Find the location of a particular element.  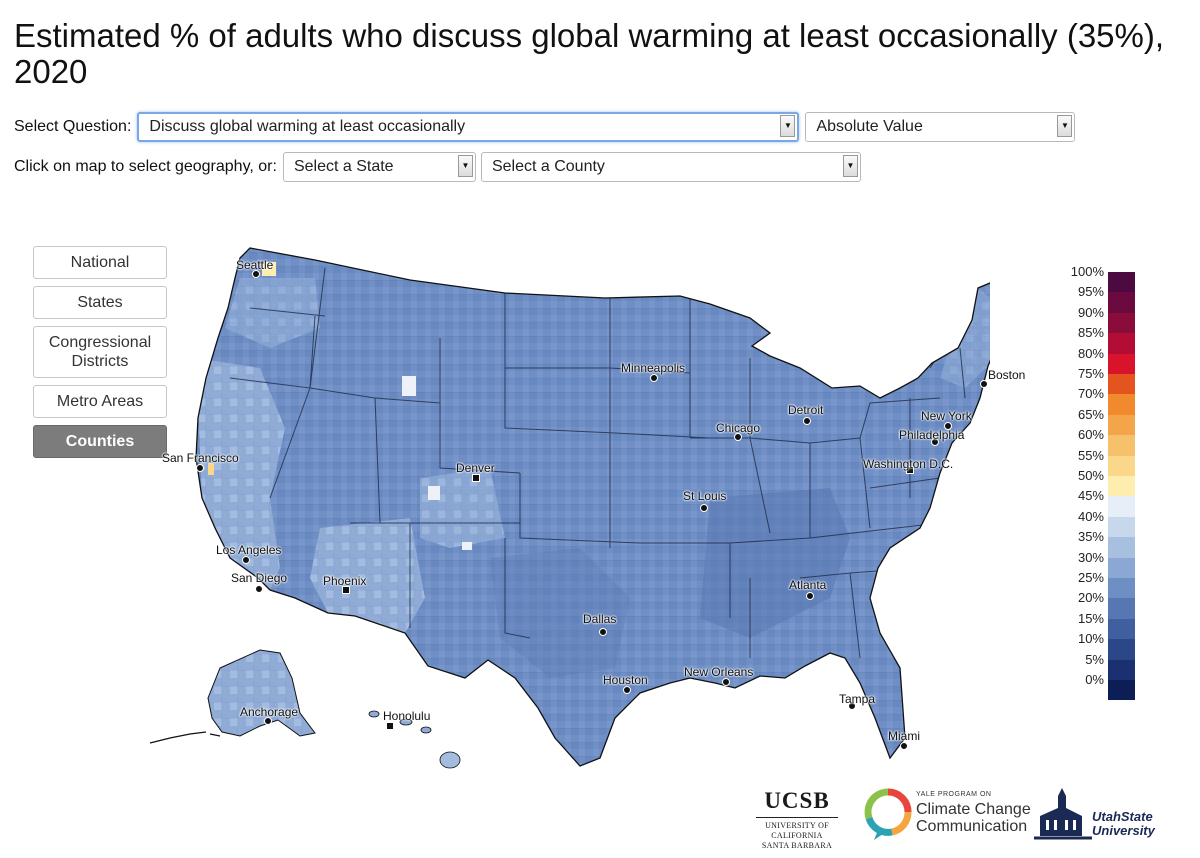

ucsb-logo-text: UCSB is located at coordinates (797, 800).